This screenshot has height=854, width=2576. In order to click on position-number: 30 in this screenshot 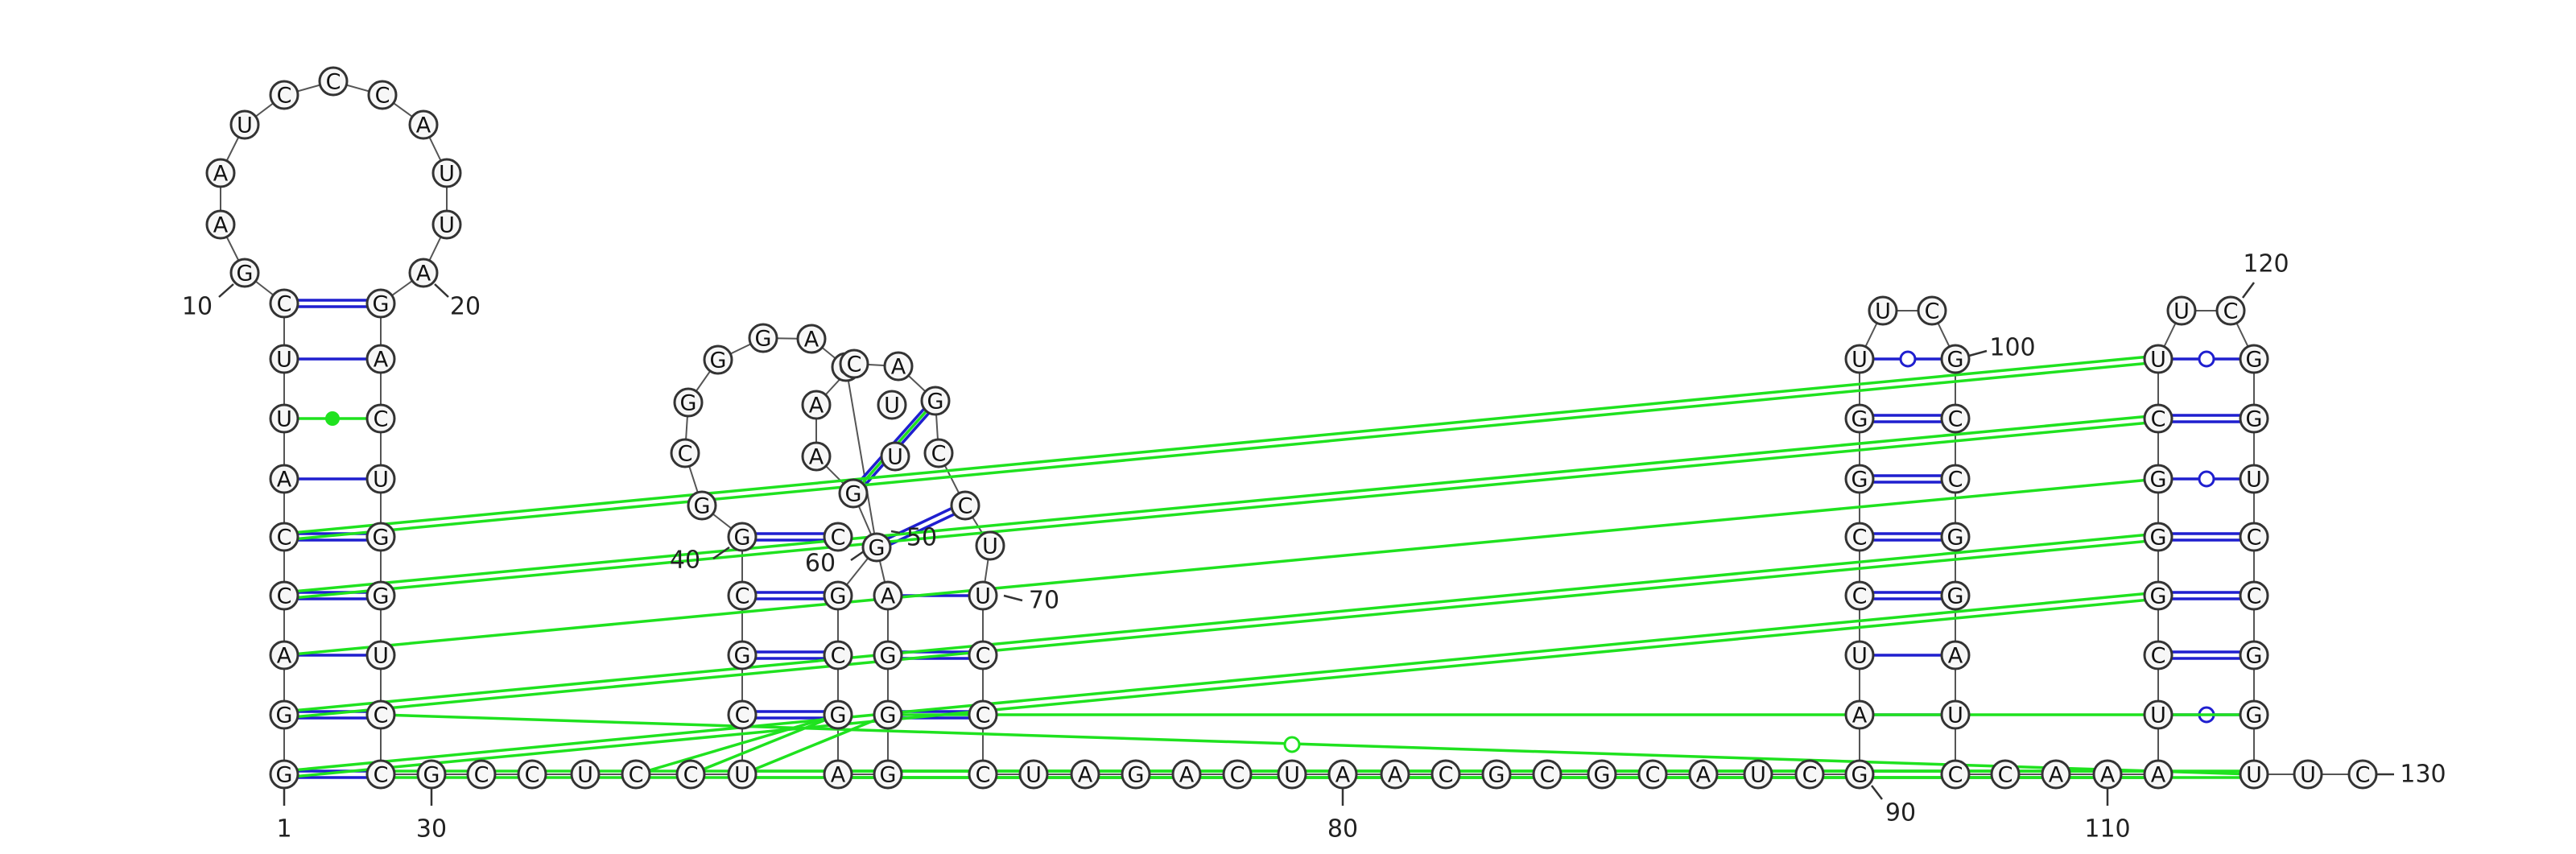, I will do `click(431, 829)`.